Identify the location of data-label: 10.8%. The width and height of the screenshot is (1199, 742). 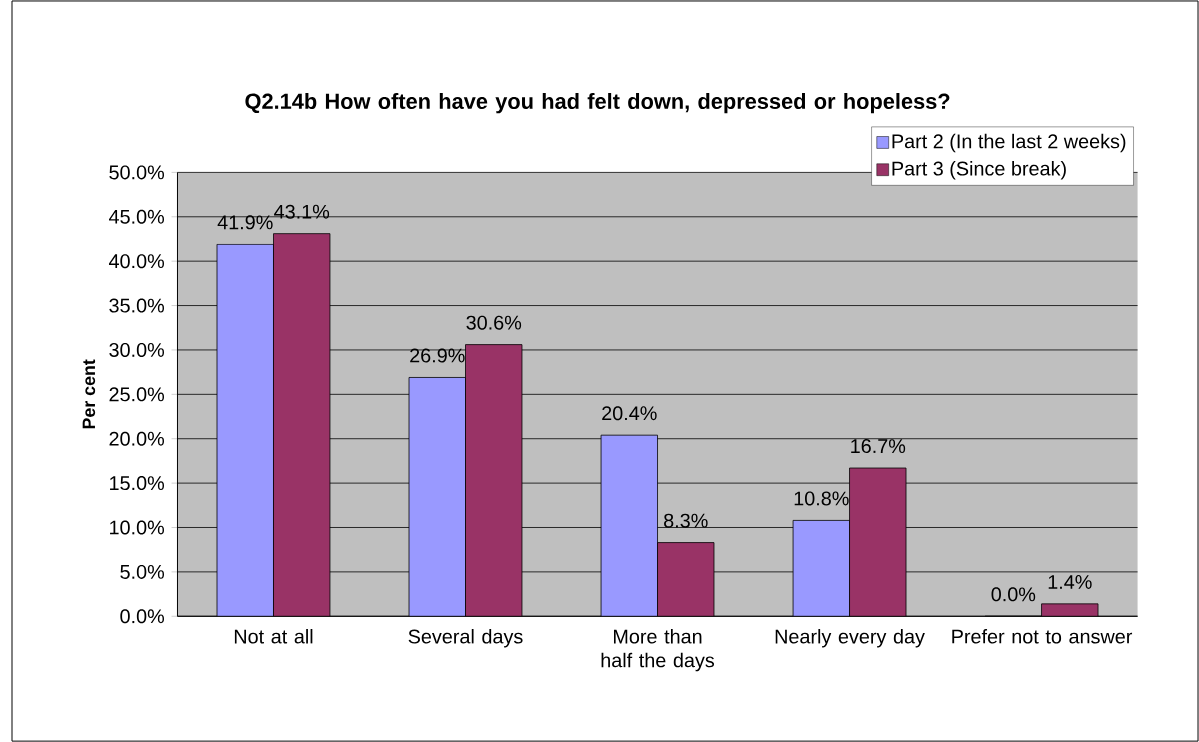
(821, 498).